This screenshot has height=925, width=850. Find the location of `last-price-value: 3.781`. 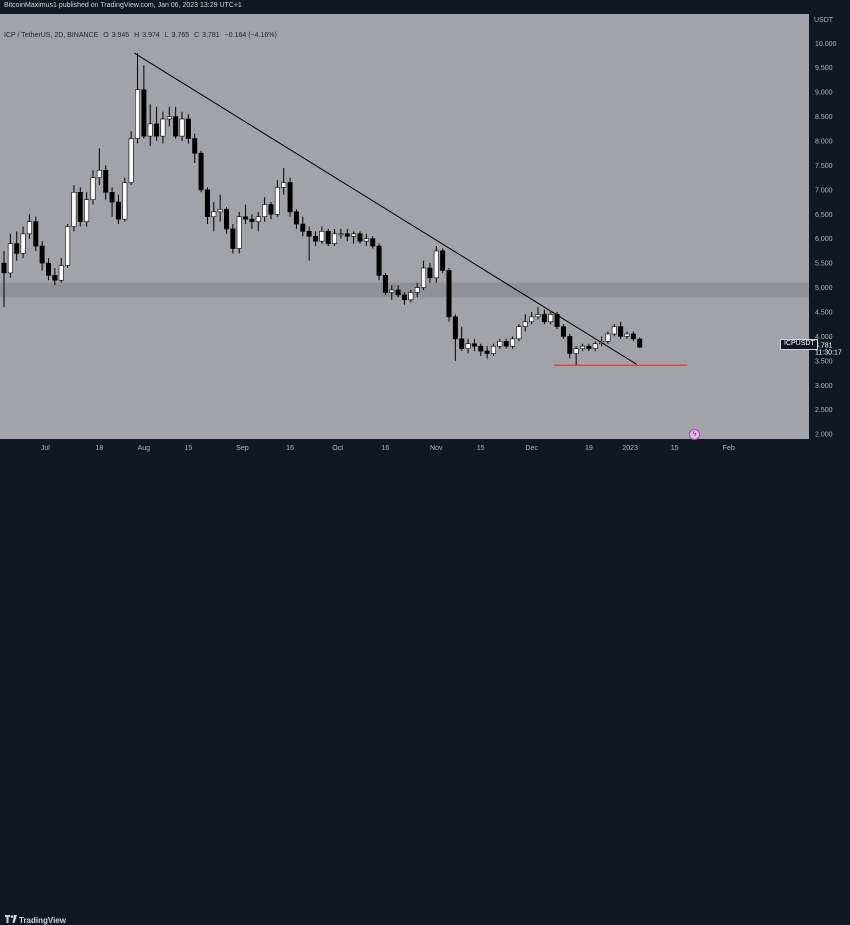

last-price-value: 3.781 is located at coordinates (824, 346).